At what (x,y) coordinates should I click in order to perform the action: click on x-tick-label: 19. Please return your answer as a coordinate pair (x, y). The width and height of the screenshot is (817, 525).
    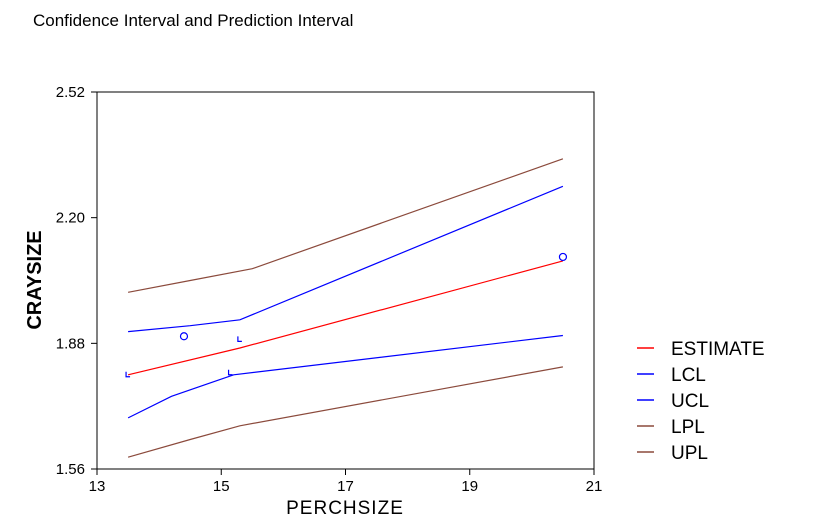
    Looking at the image, I should click on (469, 486).